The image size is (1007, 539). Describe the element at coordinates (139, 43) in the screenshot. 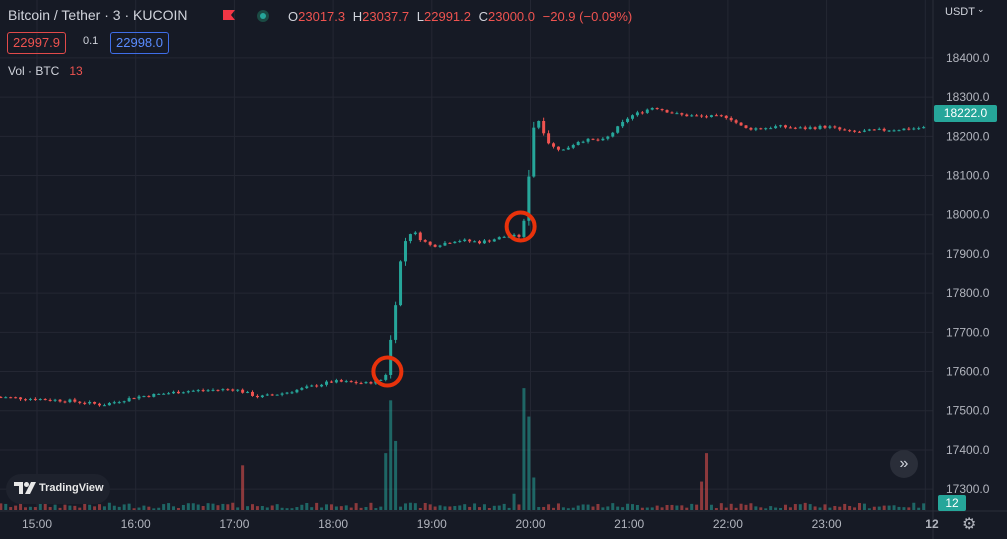

I see `ask-price-button: 22998.0` at that location.